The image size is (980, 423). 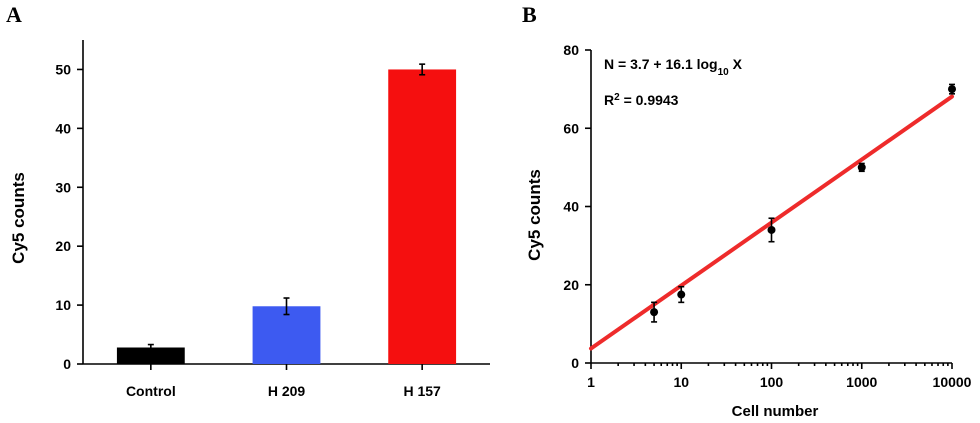 I want to click on panel-b-x-tick-label: 100, so click(x=772, y=382).